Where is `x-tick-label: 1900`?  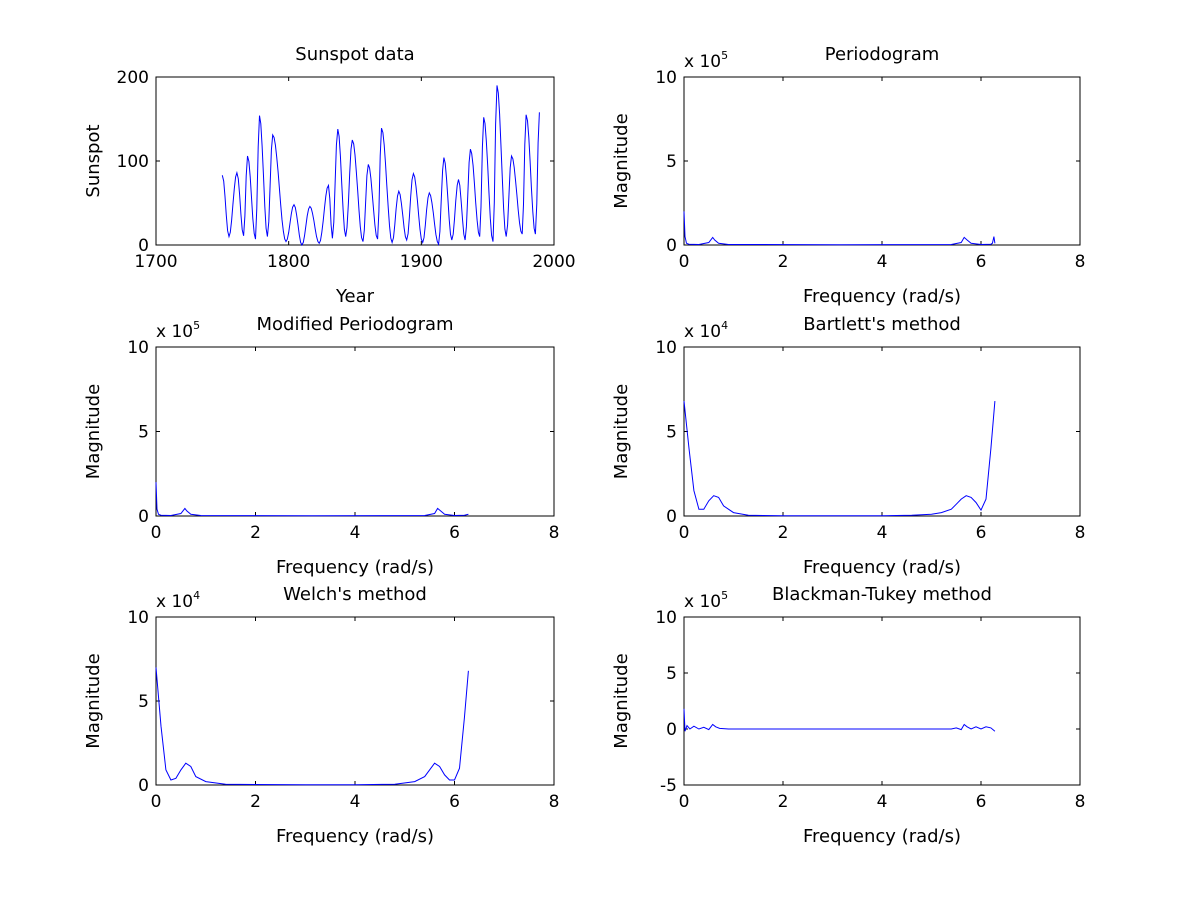 x-tick-label: 1900 is located at coordinates (421, 262).